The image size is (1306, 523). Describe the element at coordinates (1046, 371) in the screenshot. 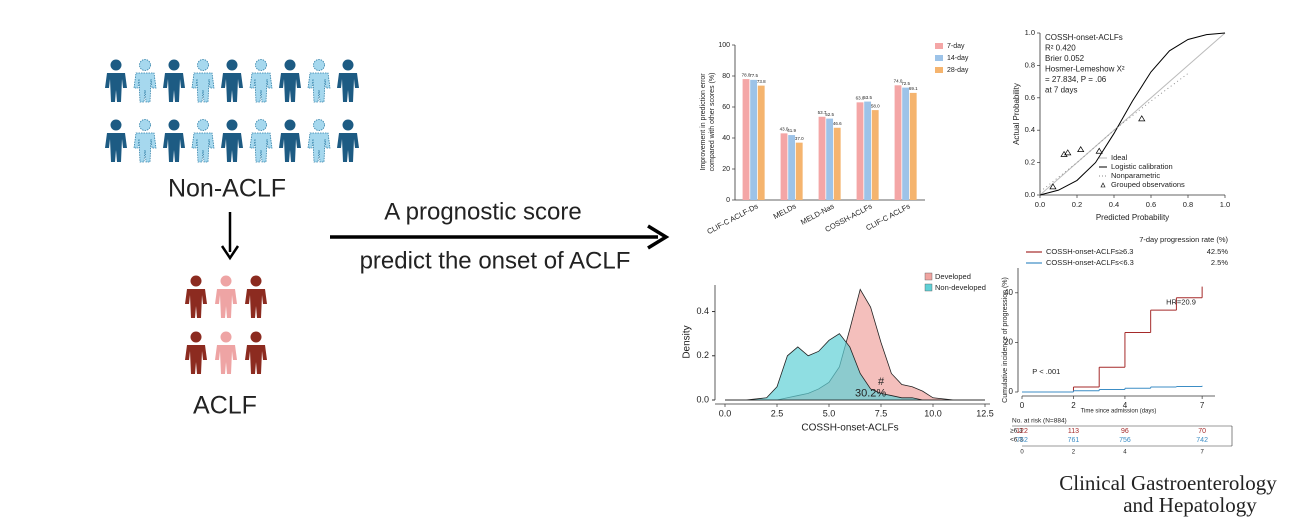

I see `annotation: P < .001` at that location.